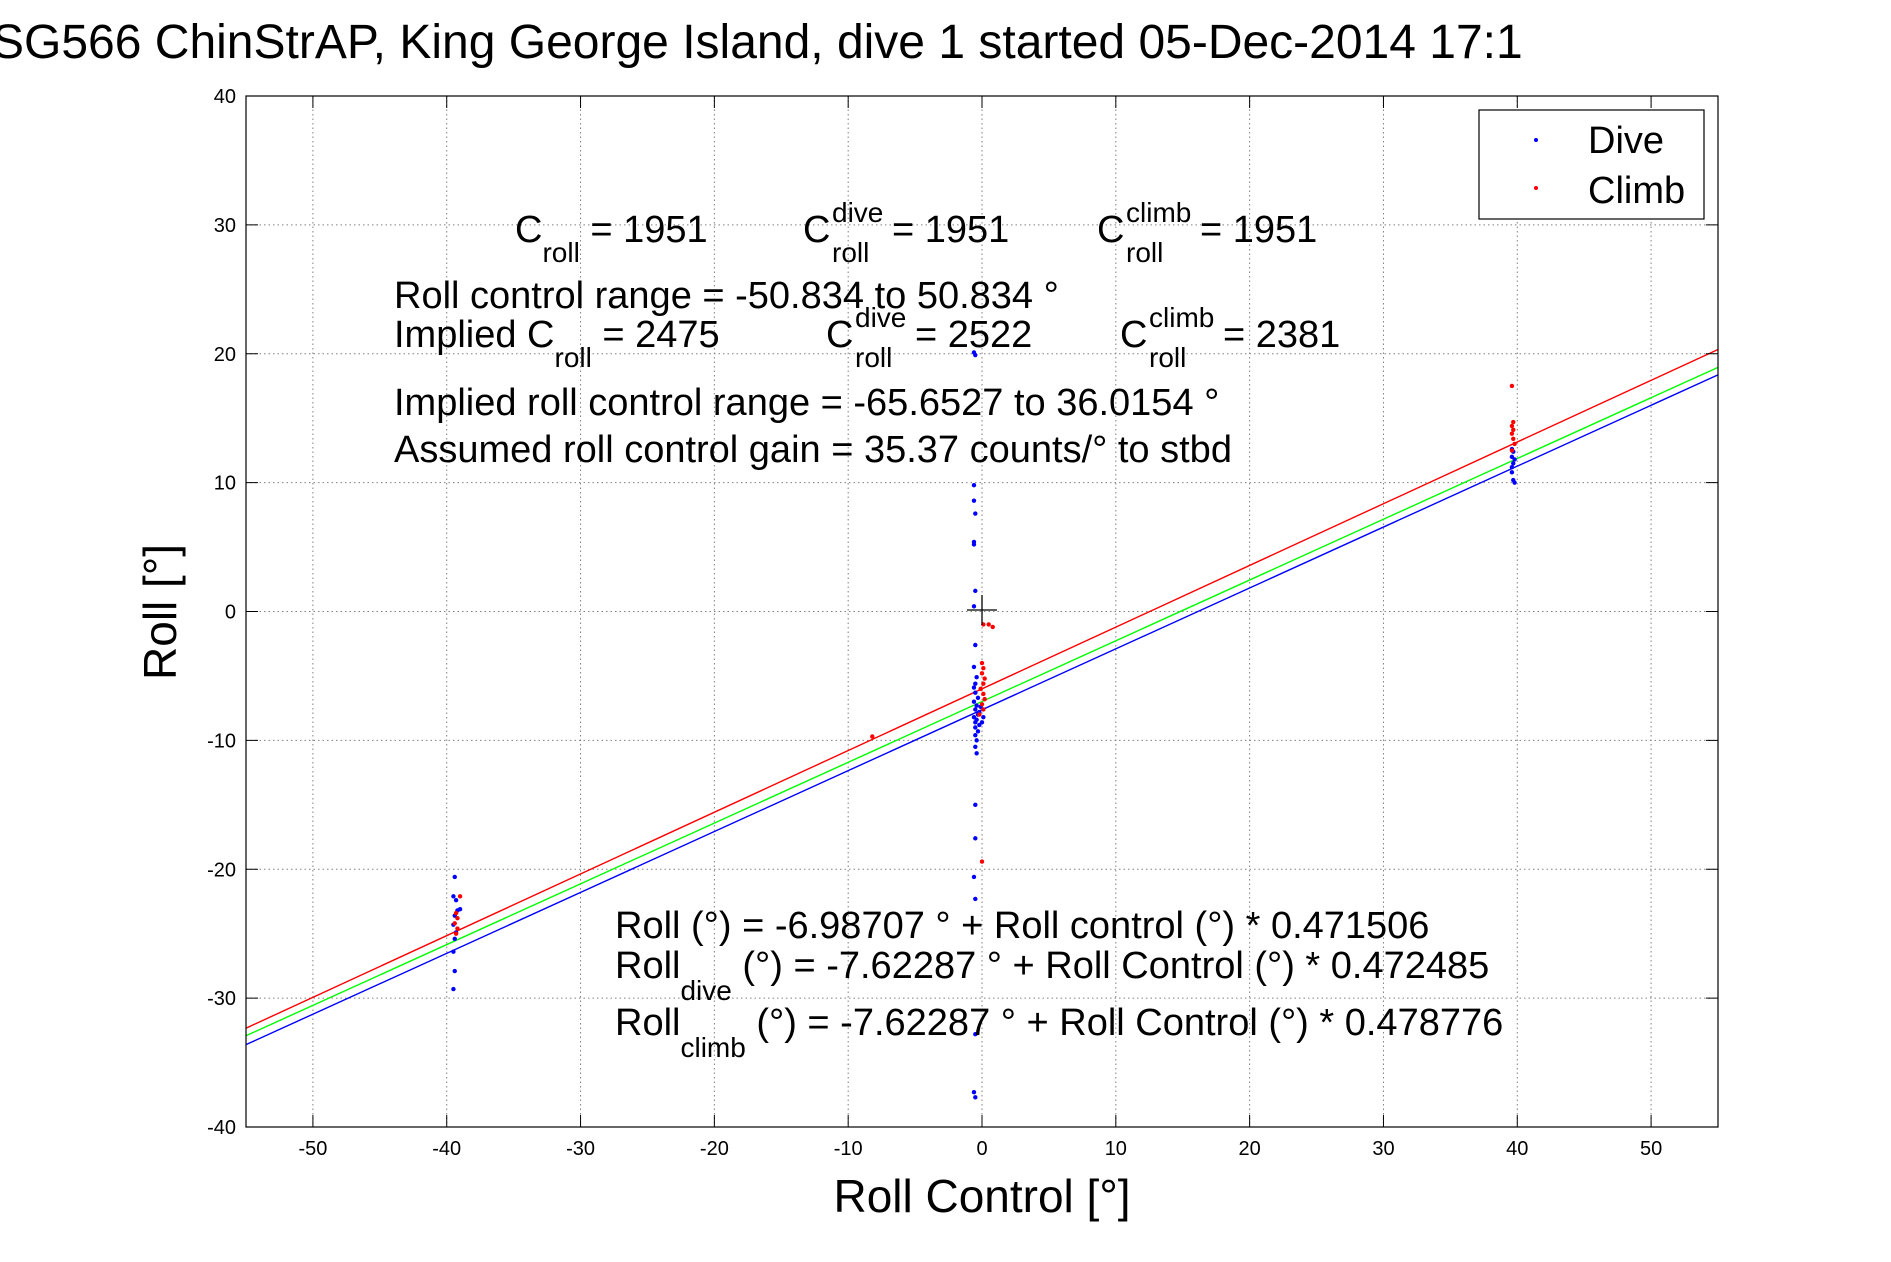 This screenshot has width=1891, height=1262. I want to click on annotation-implied-climb: C climb roll = 2381, so click(1230, 337).